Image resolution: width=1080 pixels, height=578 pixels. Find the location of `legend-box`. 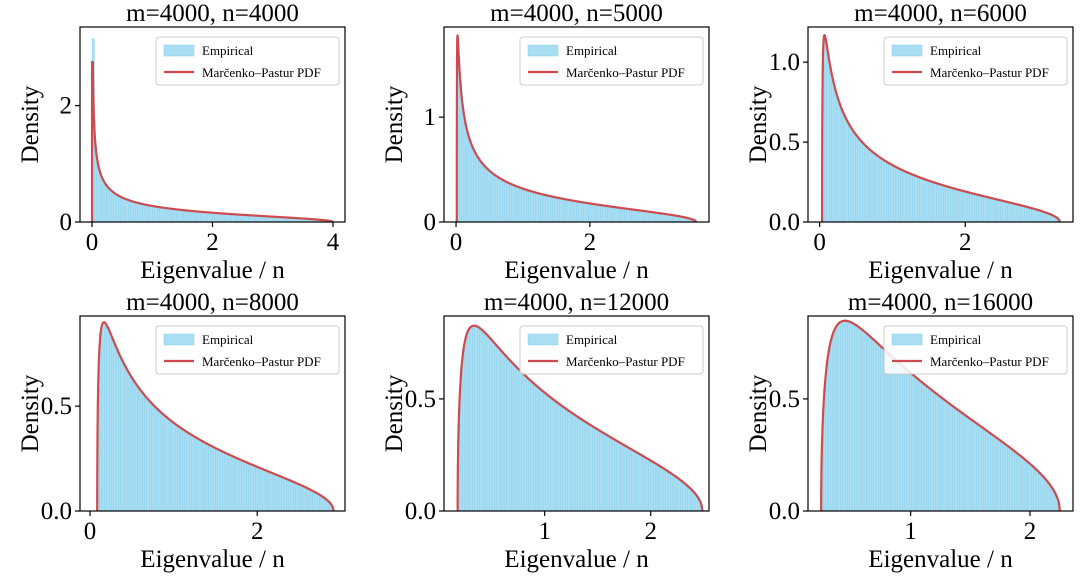

legend-box is located at coordinates (975, 61).